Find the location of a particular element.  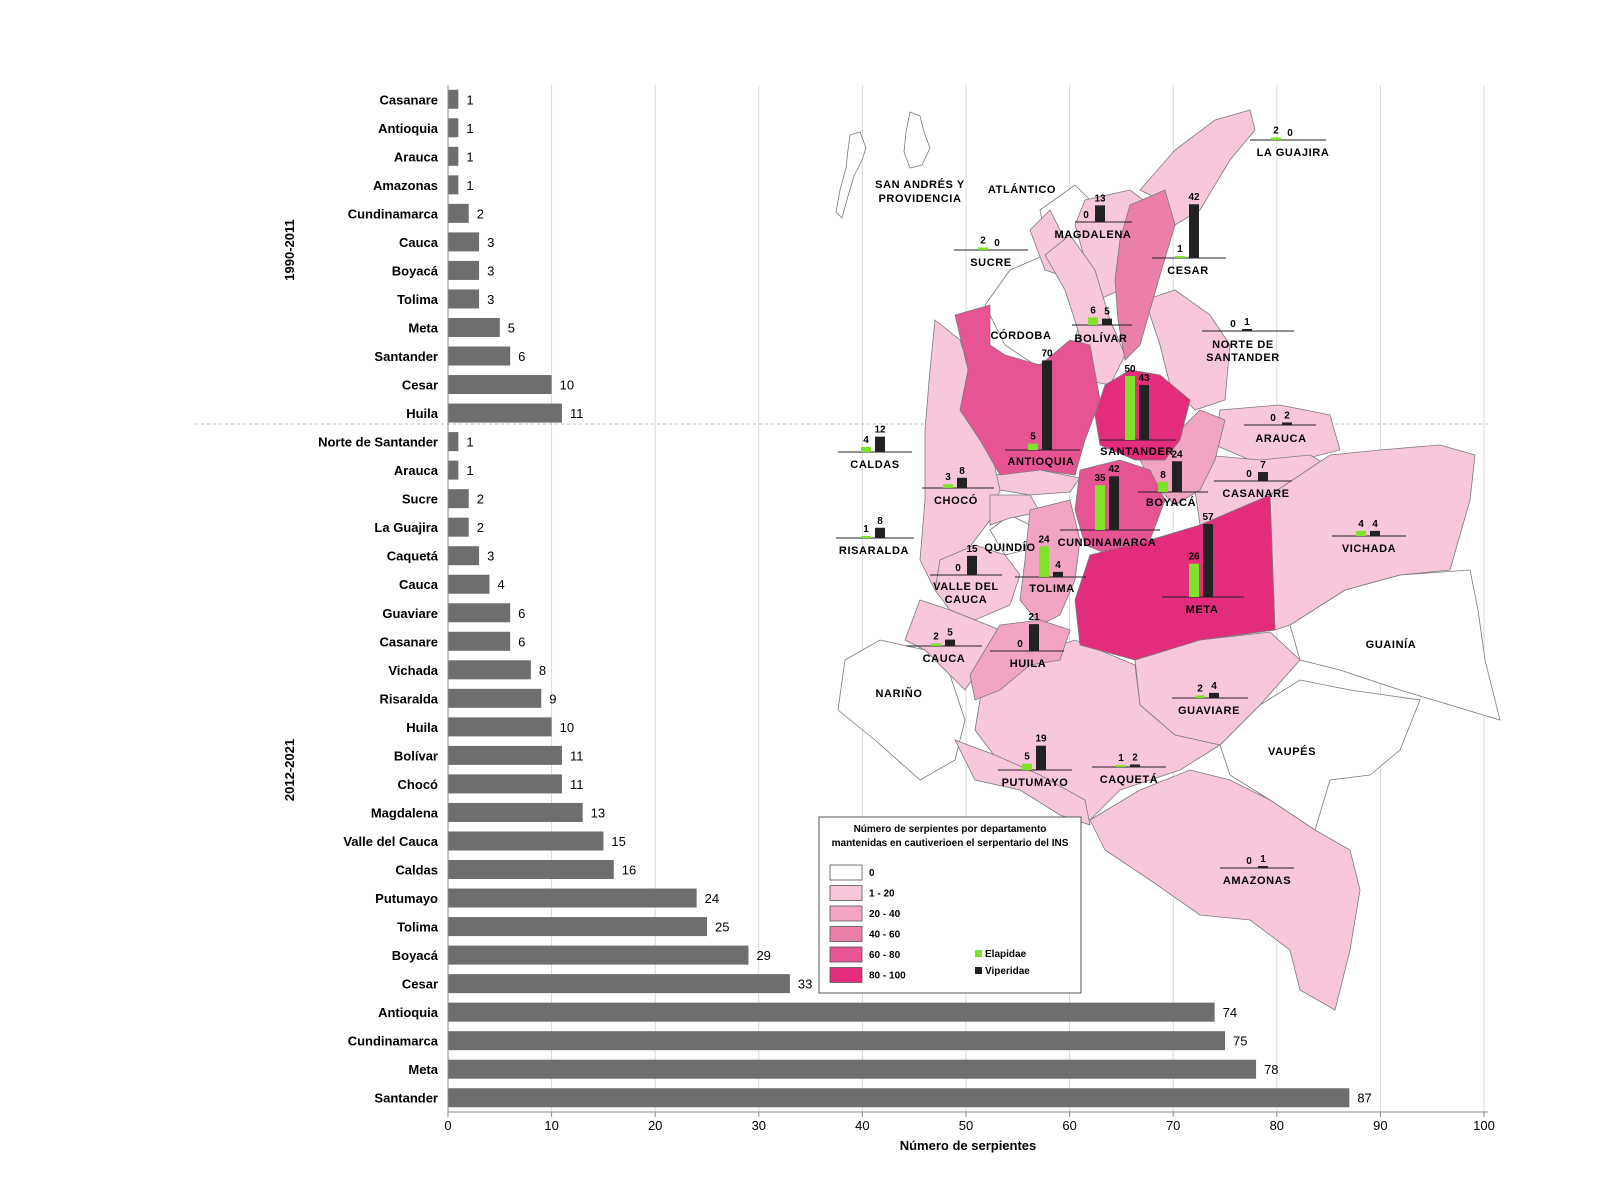

category-label: Chocó is located at coordinates (418, 784).